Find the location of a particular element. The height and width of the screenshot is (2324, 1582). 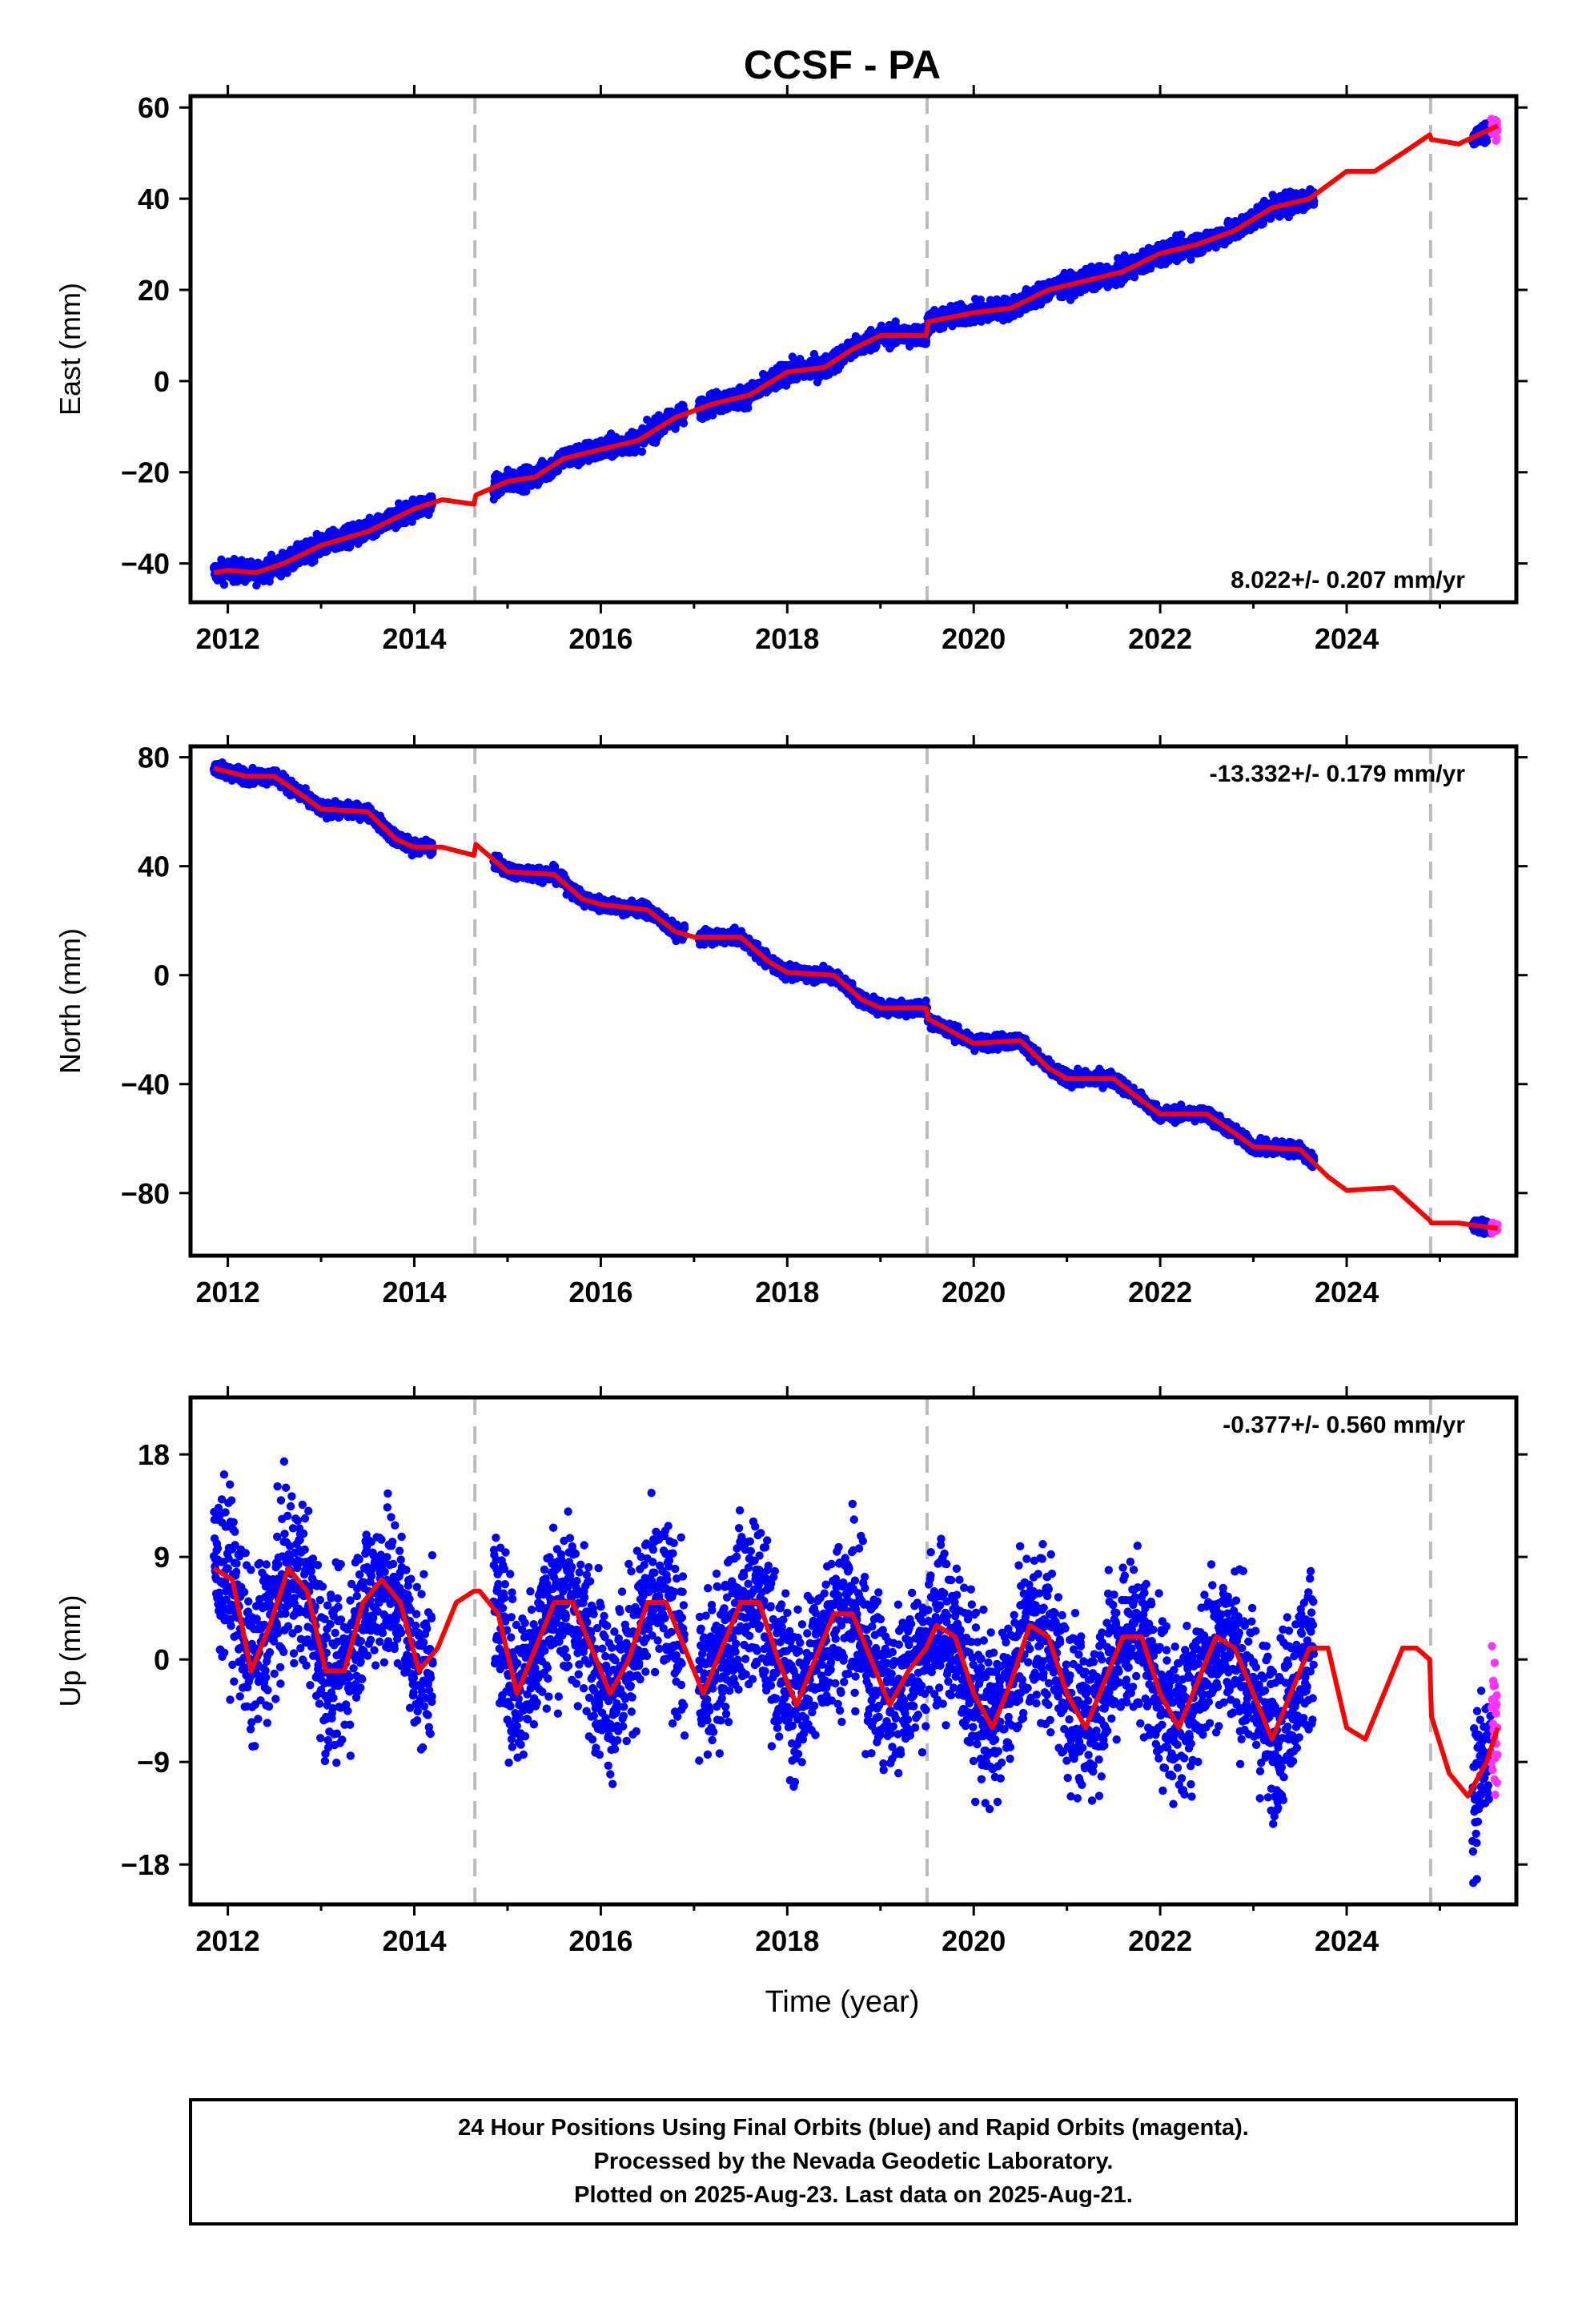

east-y-tick-label: 60 is located at coordinates (154, 107).